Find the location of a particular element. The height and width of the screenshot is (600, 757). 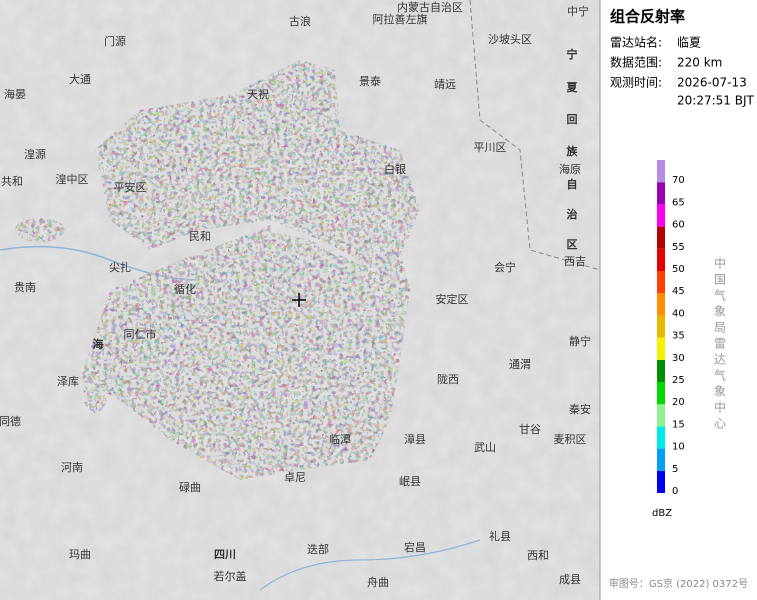

source-char: 局 is located at coordinates (720, 328).